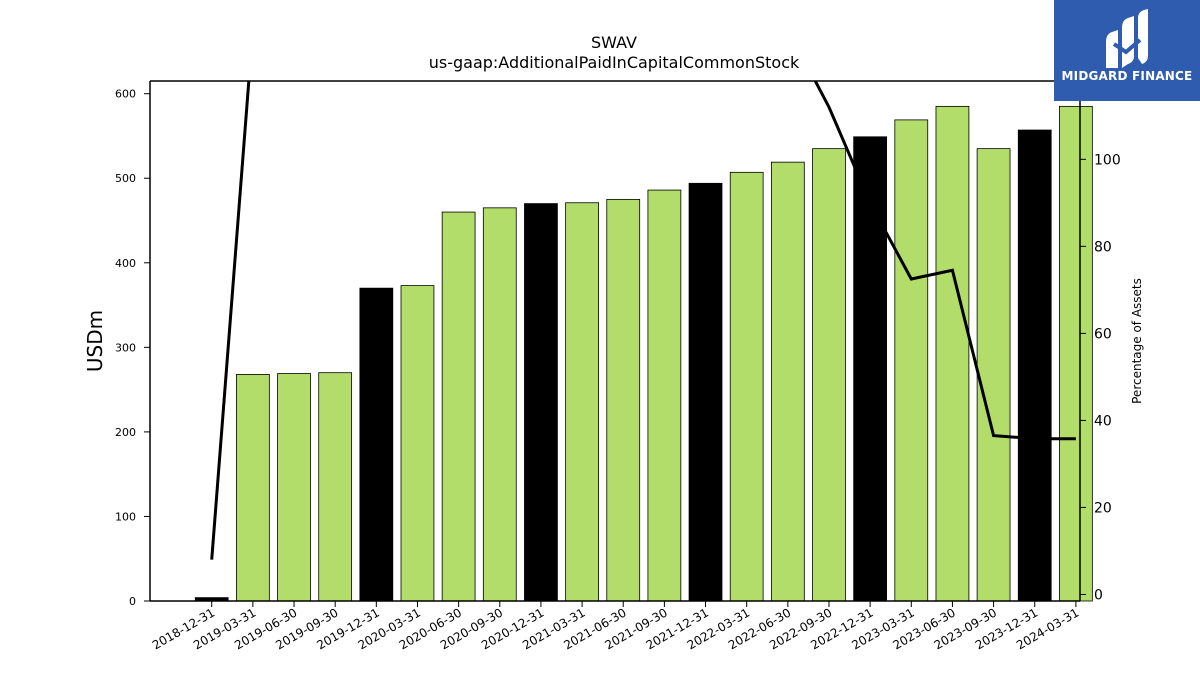  What do you see at coordinates (1127, 76) in the screenshot?
I see `brand-name: MIDGARD FINANCE` at bounding box center [1127, 76].